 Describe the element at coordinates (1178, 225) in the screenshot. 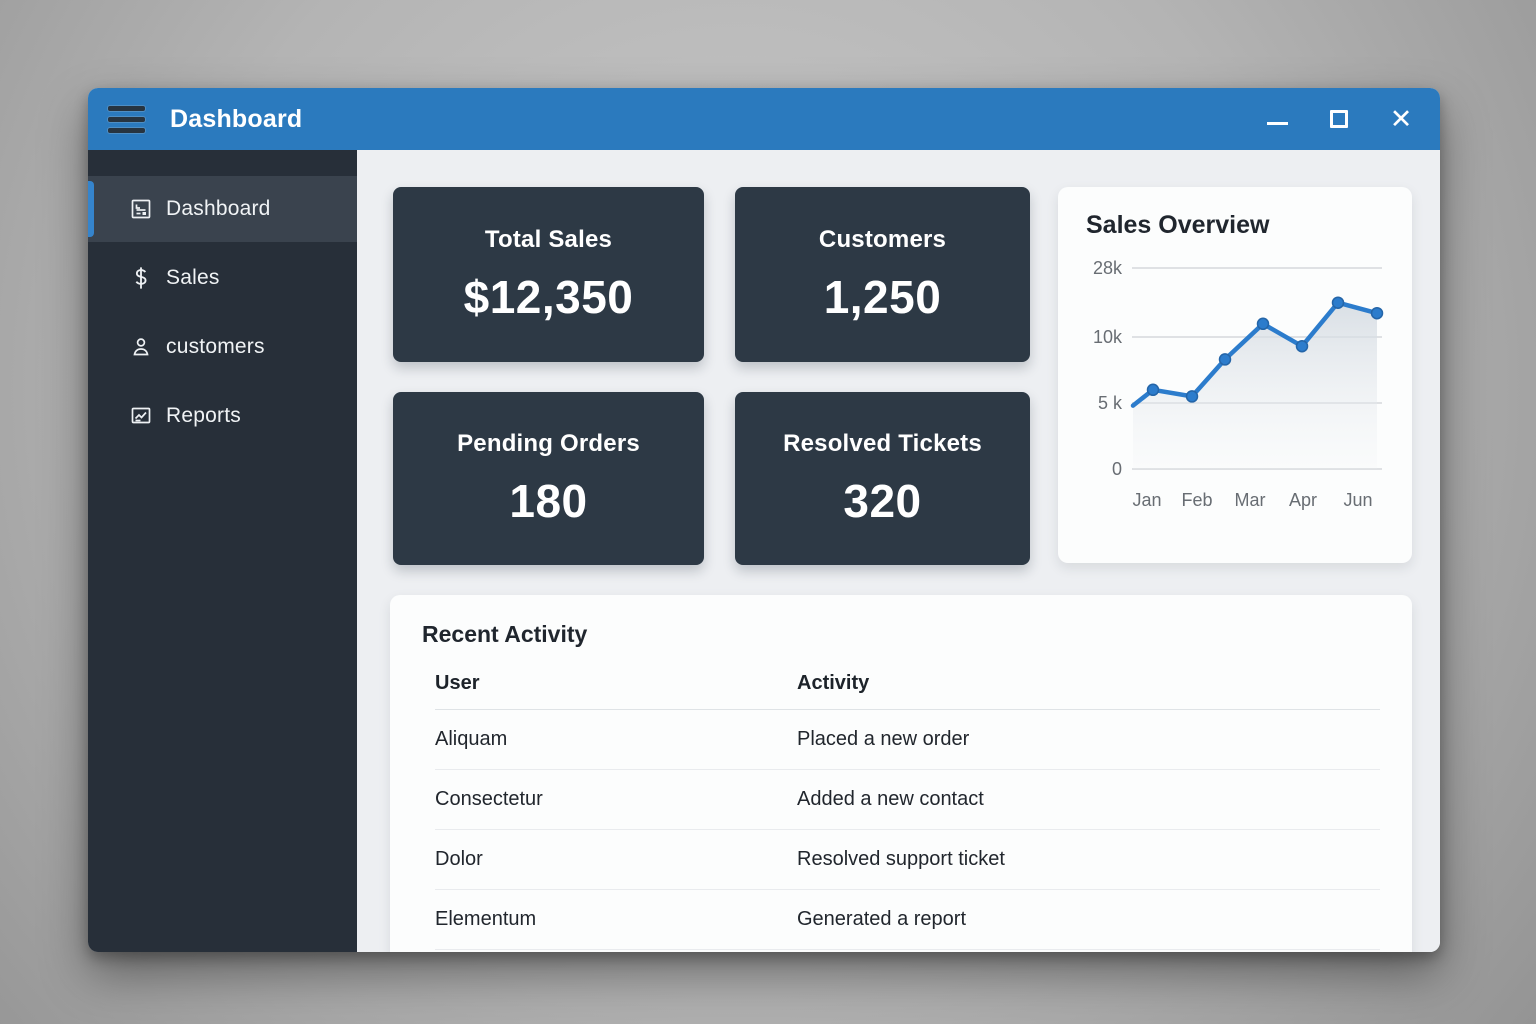

I see `chart-title: Sales Overview` at that location.